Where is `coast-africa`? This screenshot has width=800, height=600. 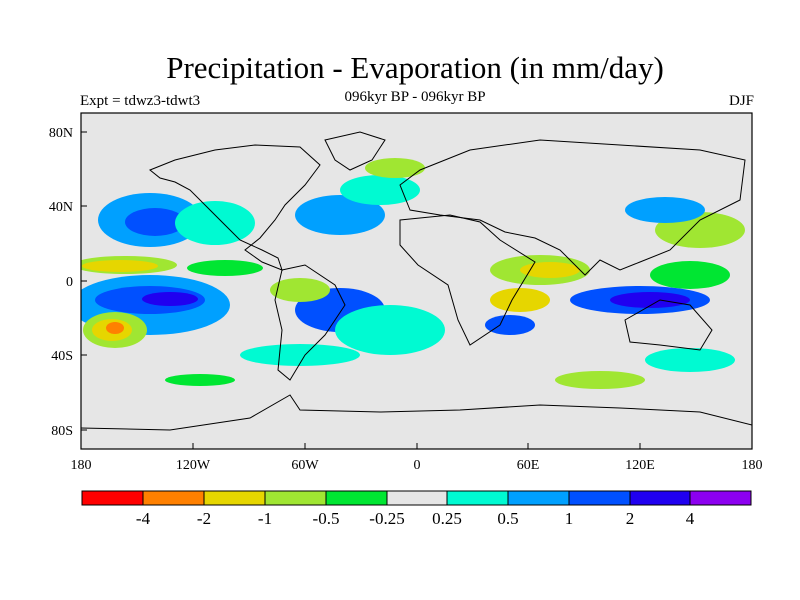
coast-africa is located at coordinates (467, 280).